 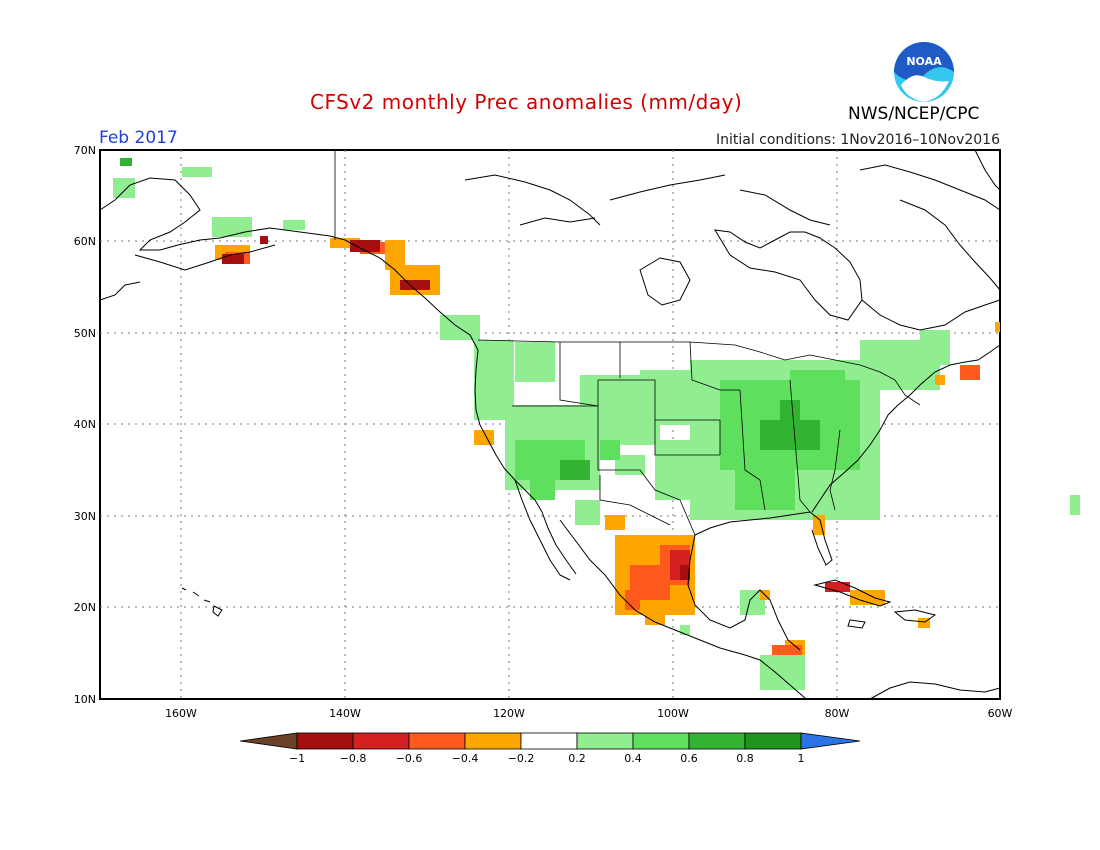 What do you see at coordinates (85, 150) in the screenshot?
I see `lat-tick-label: 70N` at bounding box center [85, 150].